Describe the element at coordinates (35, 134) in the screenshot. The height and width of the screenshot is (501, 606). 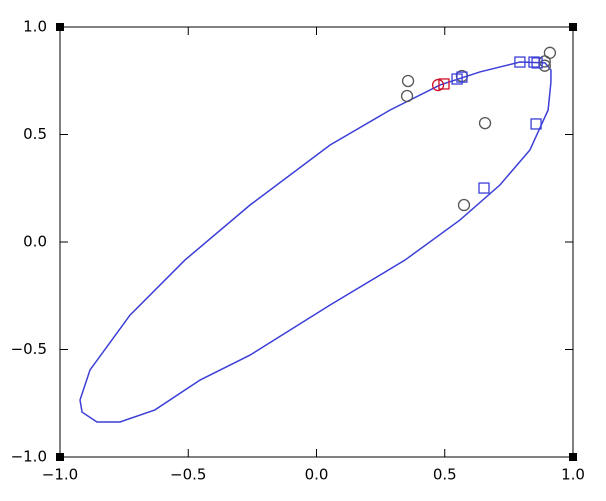
I see `y-tick-label: 0.5` at that location.